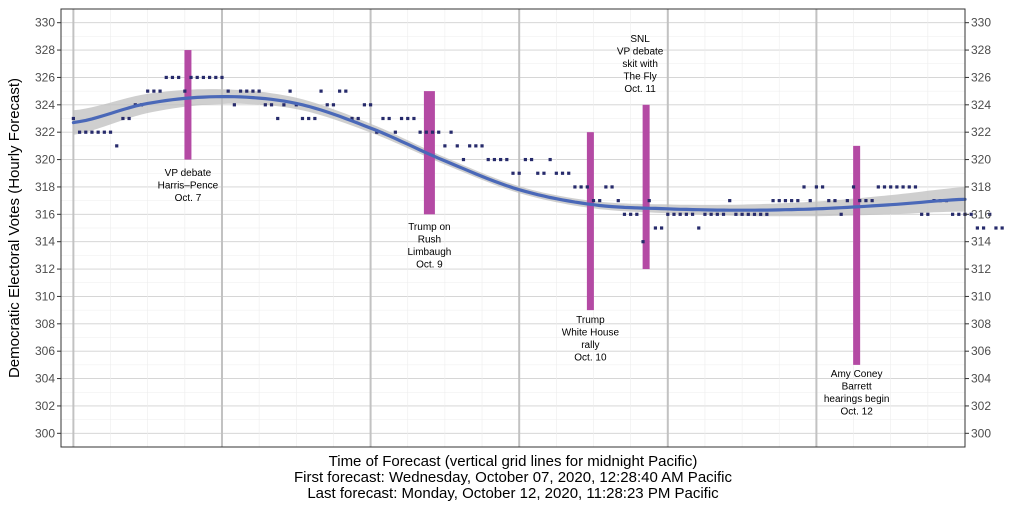  What do you see at coordinates (590, 358) in the screenshot?
I see `event-label-line: Oct. 10` at bounding box center [590, 358].